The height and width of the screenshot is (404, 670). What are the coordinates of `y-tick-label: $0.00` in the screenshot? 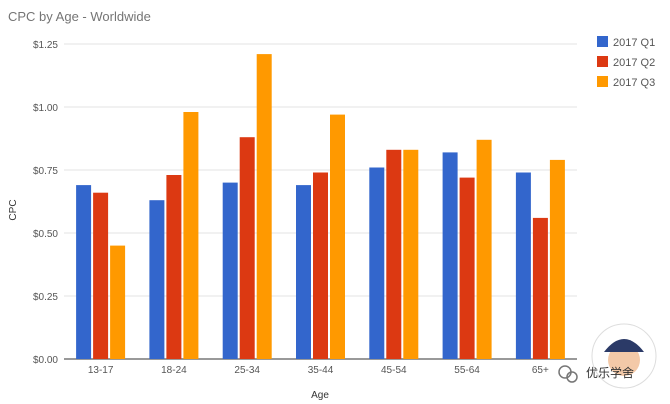 It's located at (45, 360).